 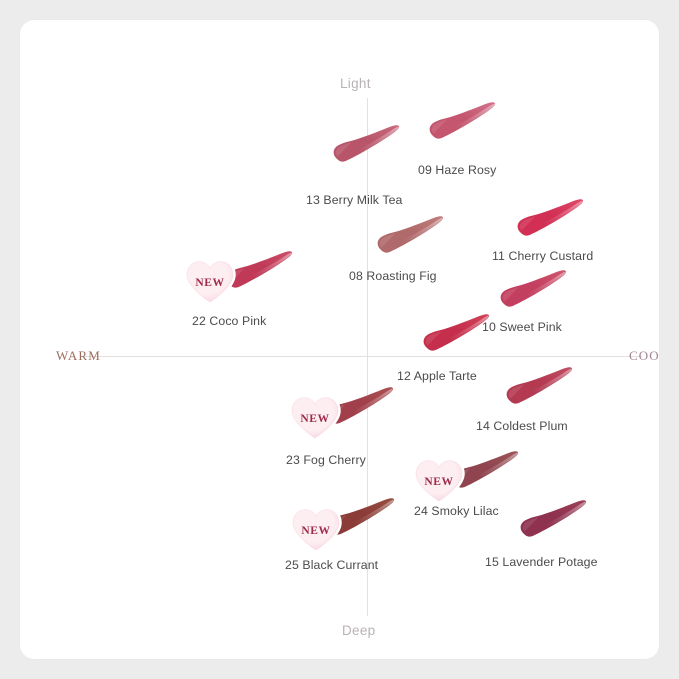 I want to click on shade-label-25: 25 Black Currant, so click(x=332, y=565).